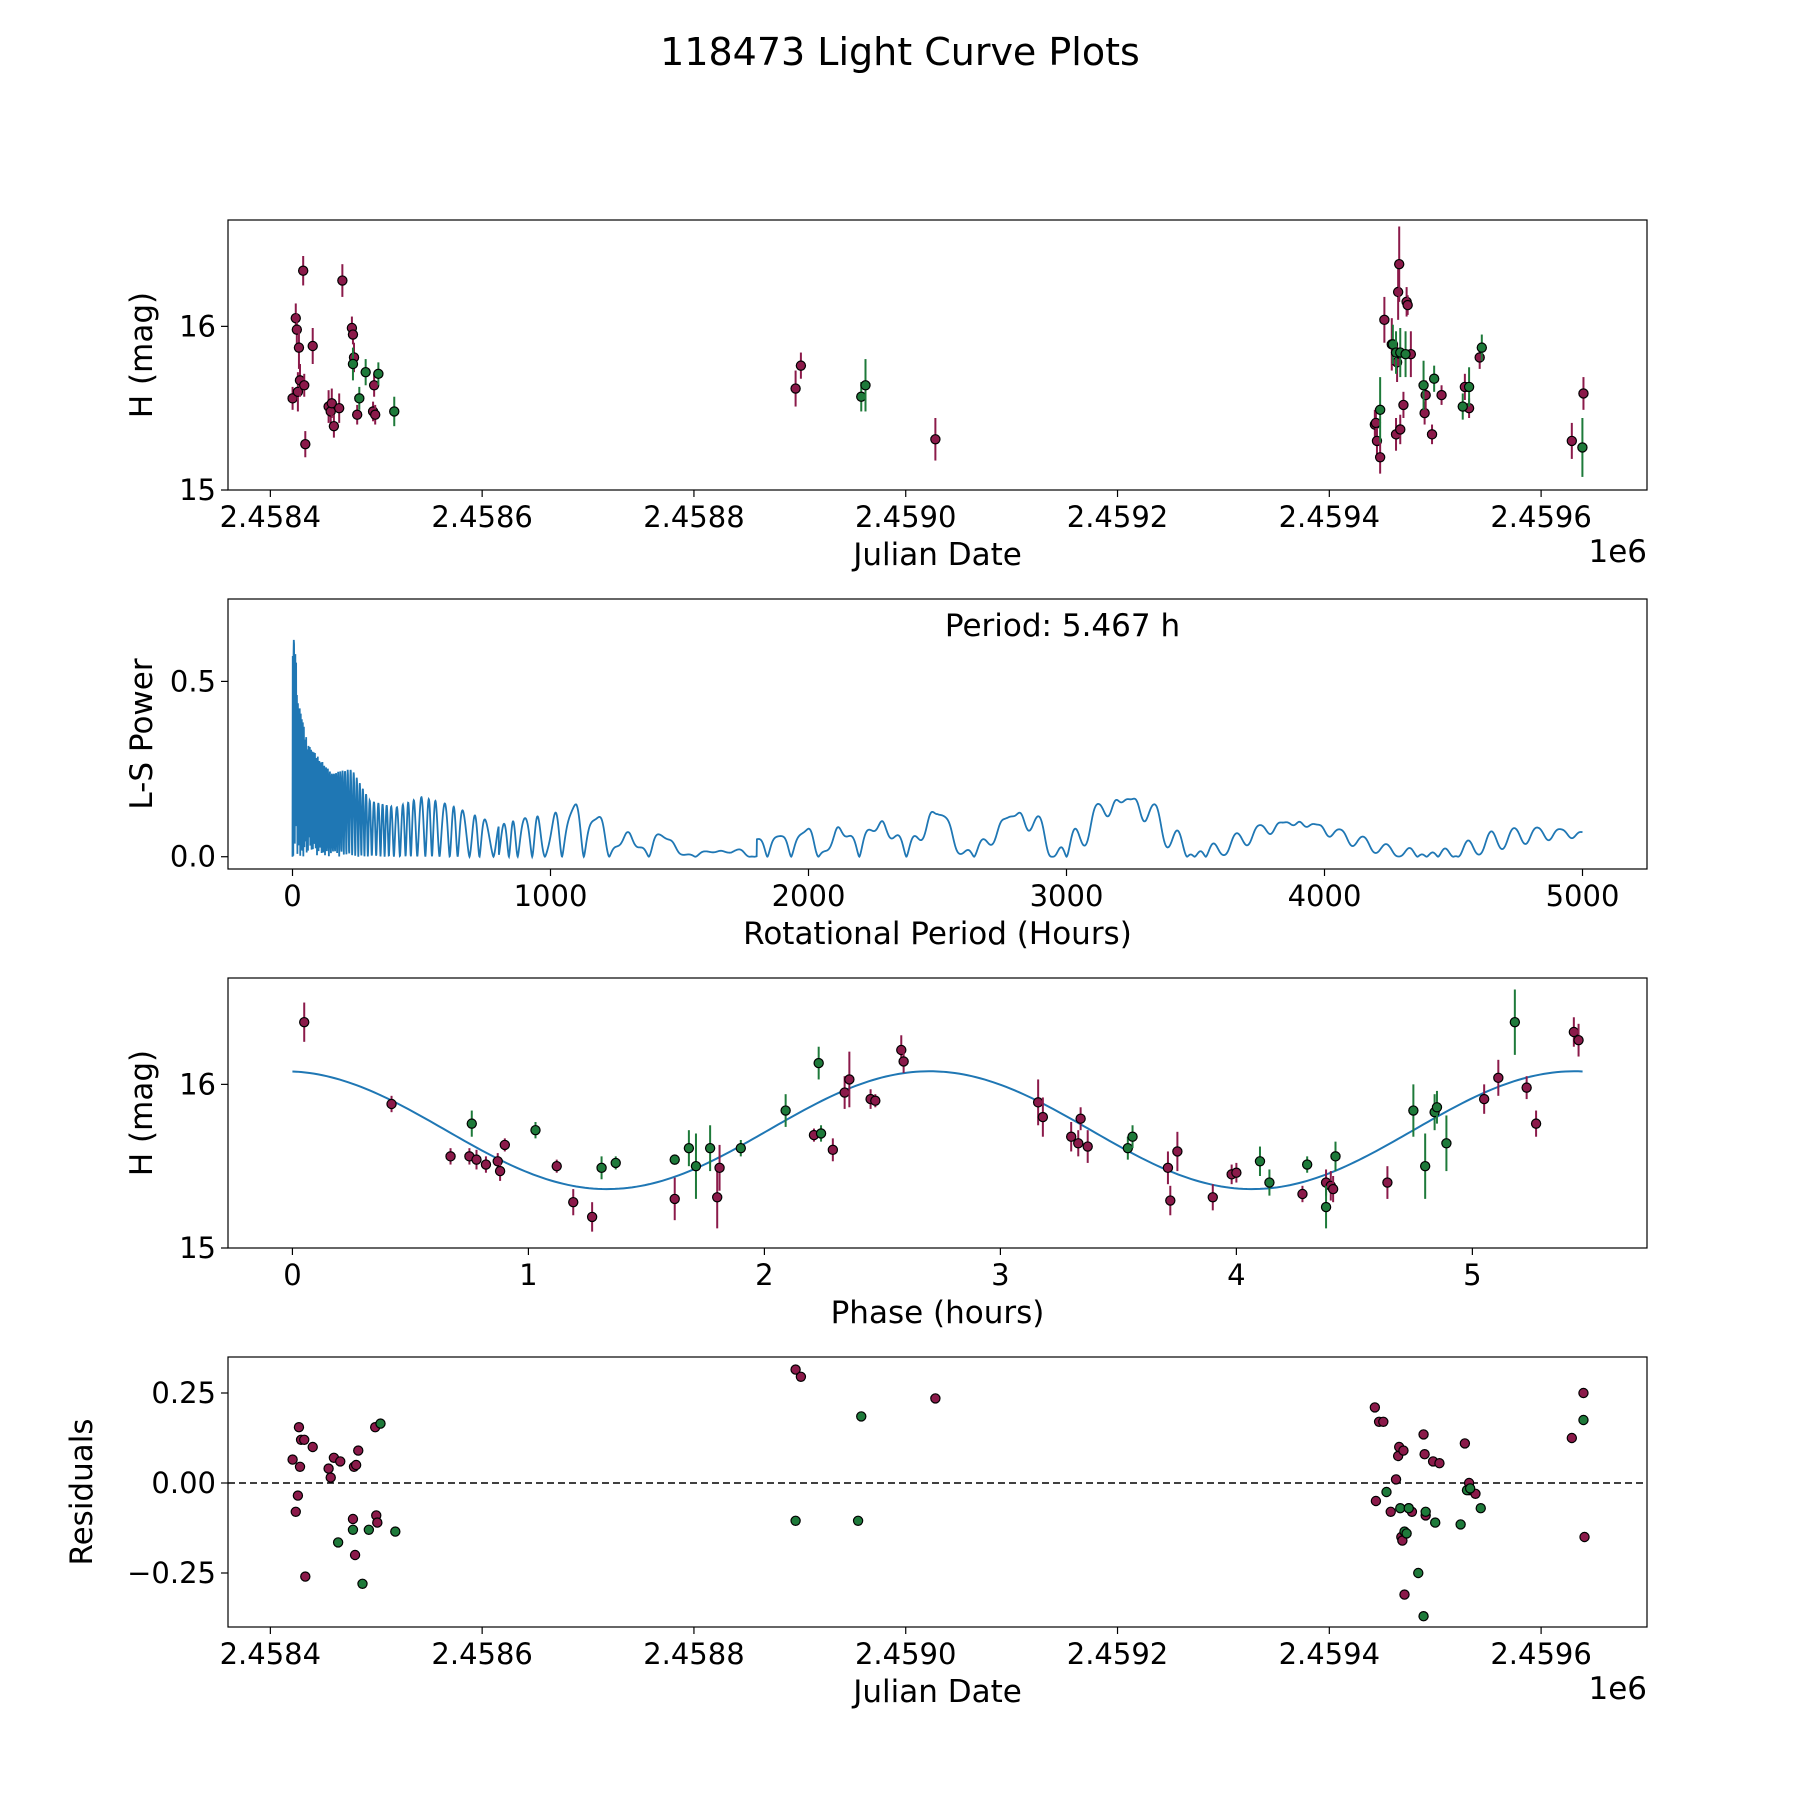 The width and height of the screenshot is (1800, 1800). I want to click on x-tick-label: 3, so click(1000, 1275).